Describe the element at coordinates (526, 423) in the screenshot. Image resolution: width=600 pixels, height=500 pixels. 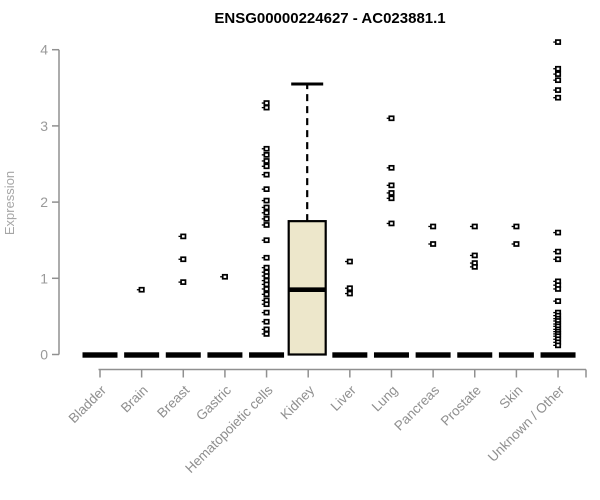
I see `x-category-label: Unknown / Other` at that location.